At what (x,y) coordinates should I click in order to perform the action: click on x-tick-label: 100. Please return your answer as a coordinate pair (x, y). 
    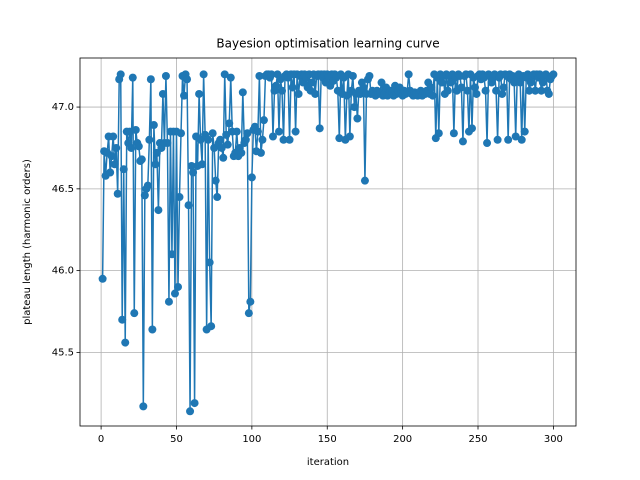
    Looking at the image, I should click on (251, 439).